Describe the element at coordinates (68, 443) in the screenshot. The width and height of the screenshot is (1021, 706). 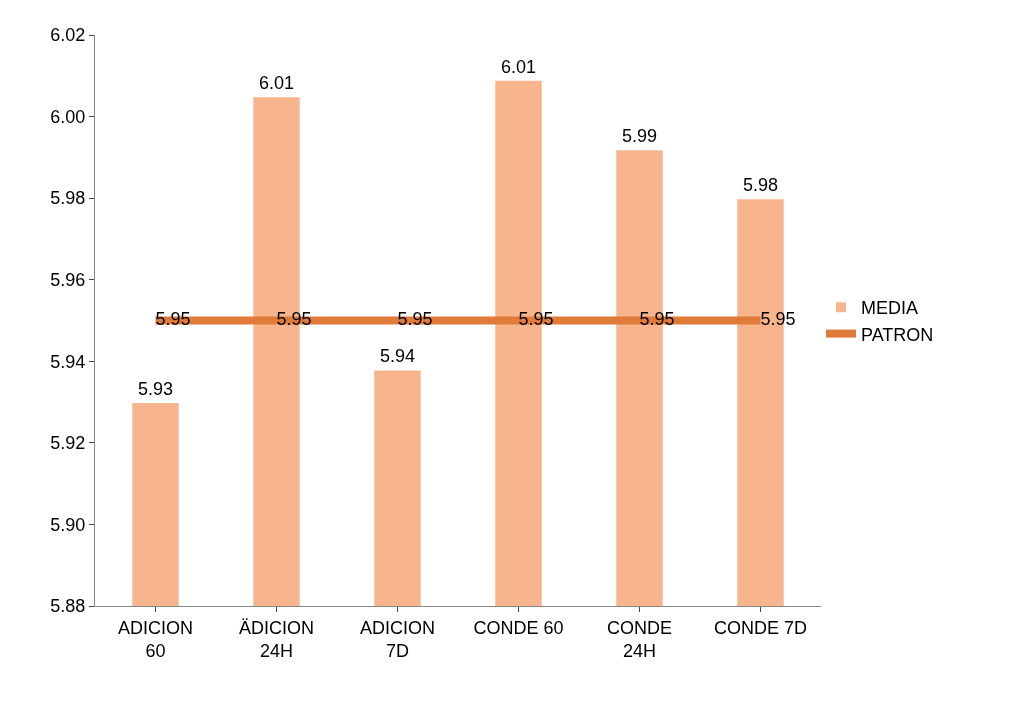
I see `y-tick-label: 5.92` at that location.